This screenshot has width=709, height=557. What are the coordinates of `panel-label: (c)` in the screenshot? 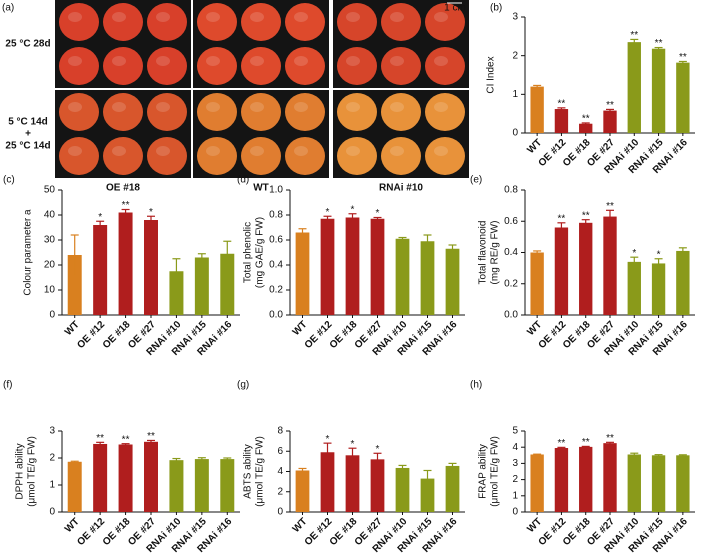 It's located at (9, 180).